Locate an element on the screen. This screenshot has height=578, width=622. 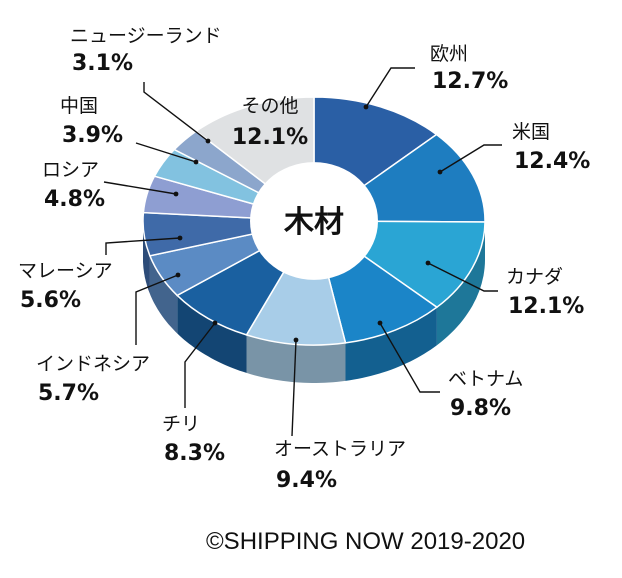
slice-value-4: 9.8% is located at coordinates (480, 408).